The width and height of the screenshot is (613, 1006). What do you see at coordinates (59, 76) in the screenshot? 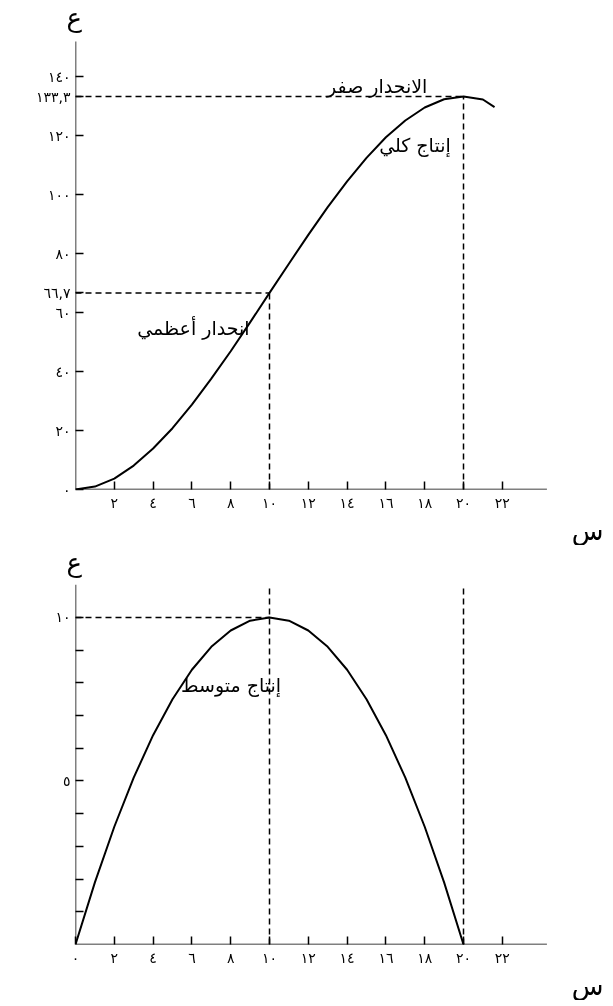
I see `y-tick-label: ١٤٠` at bounding box center [59, 76].